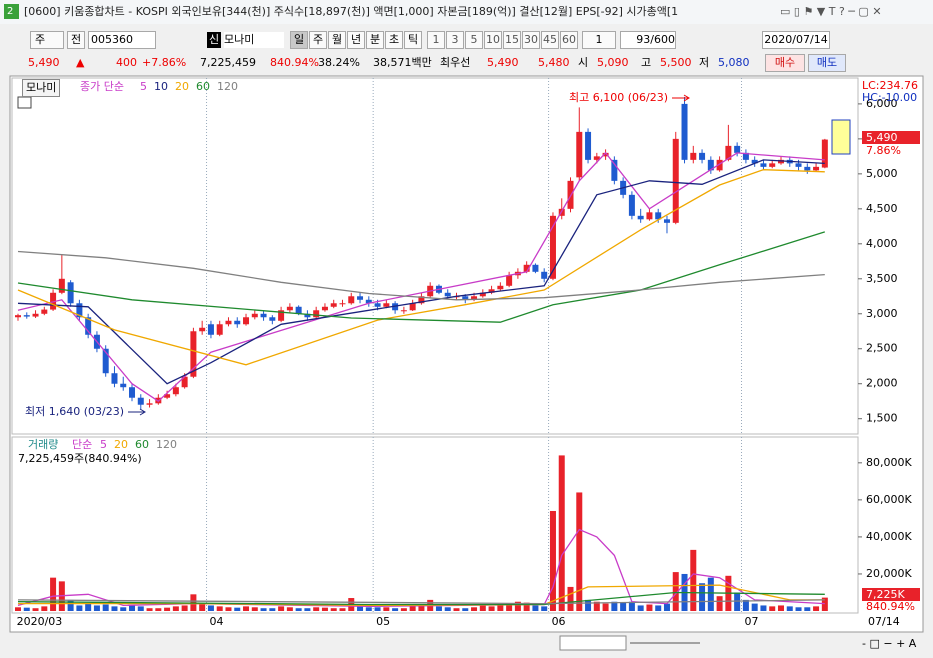 This screenshot has height=658, width=933. Describe the element at coordinates (203, 86) in the screenshot. I see `legend-entry: 60` at that location.